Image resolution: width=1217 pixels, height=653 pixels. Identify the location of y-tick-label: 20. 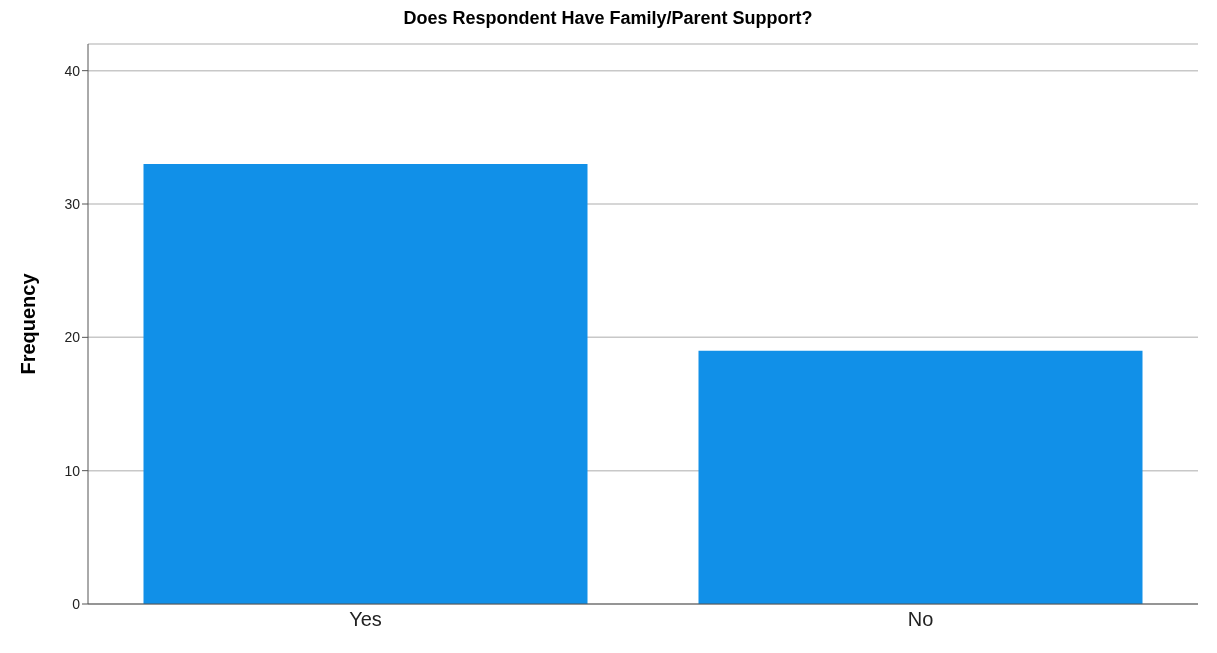
(72, 337).